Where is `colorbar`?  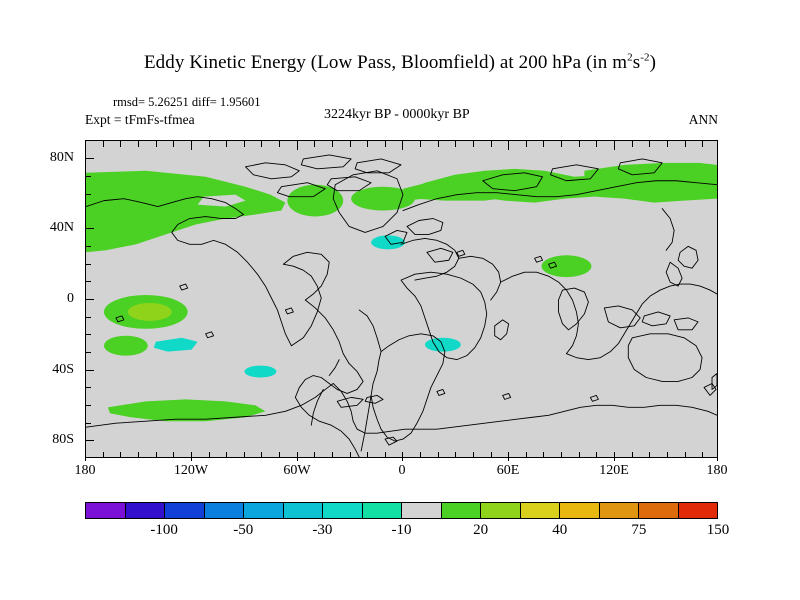 colorbar is located at coordinates (401, 510).